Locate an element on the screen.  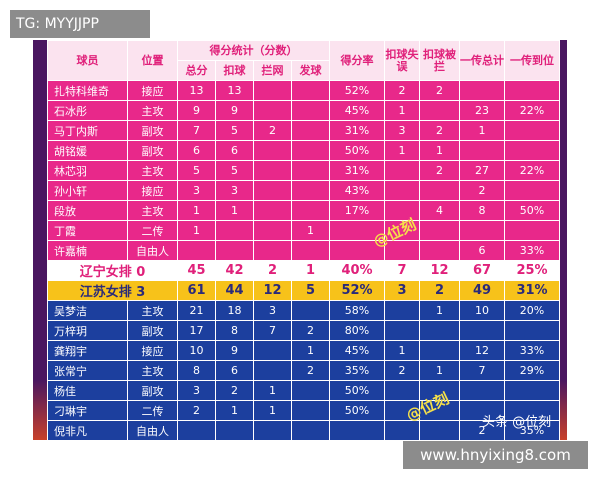
subheader-cell: 拦网 is located at coordinates (272, 70).